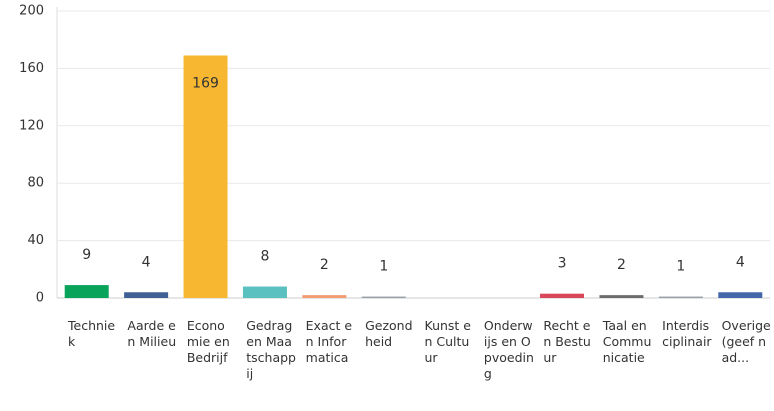  I want to click on y-tick-label: 120, so click(31, 125).